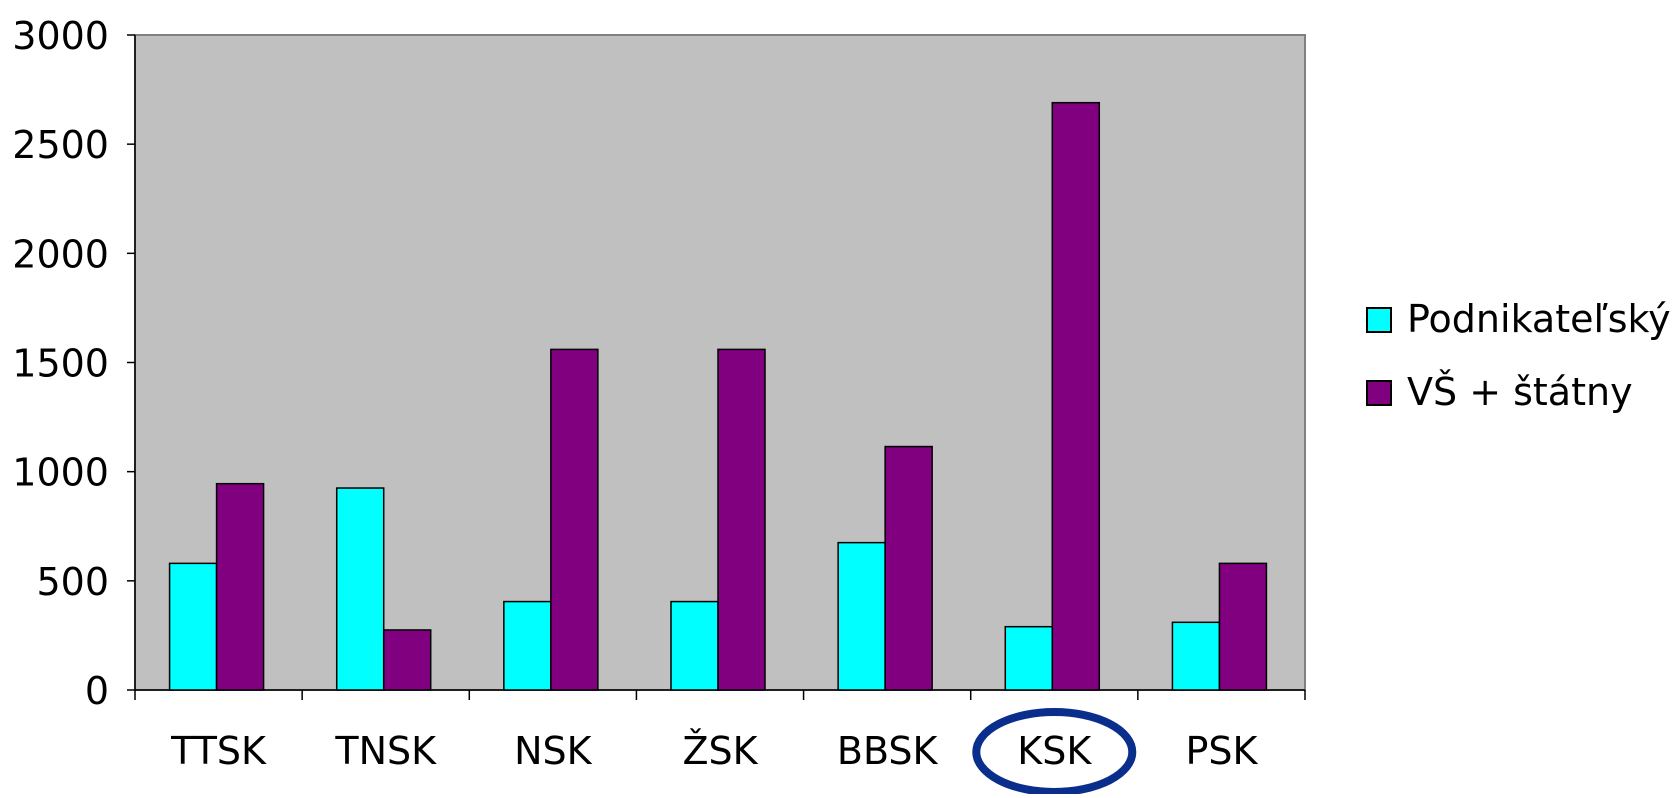 Image resolution: width=1673 pixels, height=798 pixels. I want to click on bar-podnikatelsky-ttsk, so click(193, 626).